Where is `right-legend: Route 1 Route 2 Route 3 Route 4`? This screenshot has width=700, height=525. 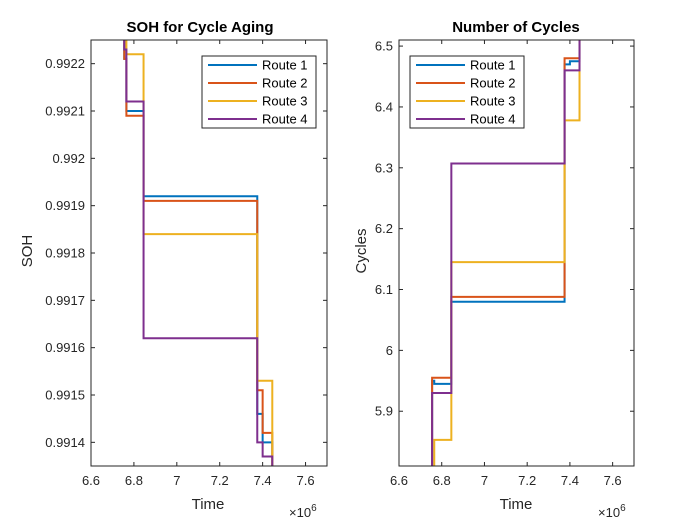
right-legend: Route 1 Route 2 Route 3 Route 4 is located at coordinates (467, 92).